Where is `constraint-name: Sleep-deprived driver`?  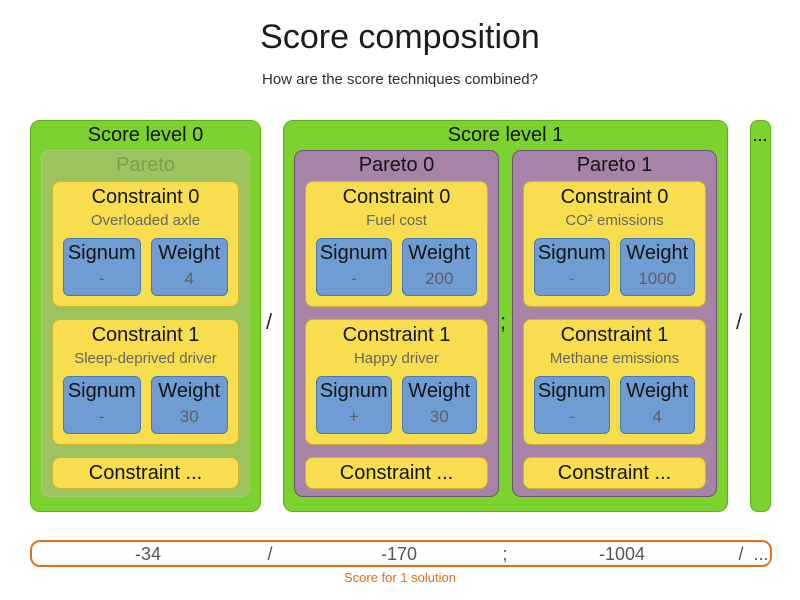
constraint-name: Sleep-deprived driver is located at coordinates (145, 358).